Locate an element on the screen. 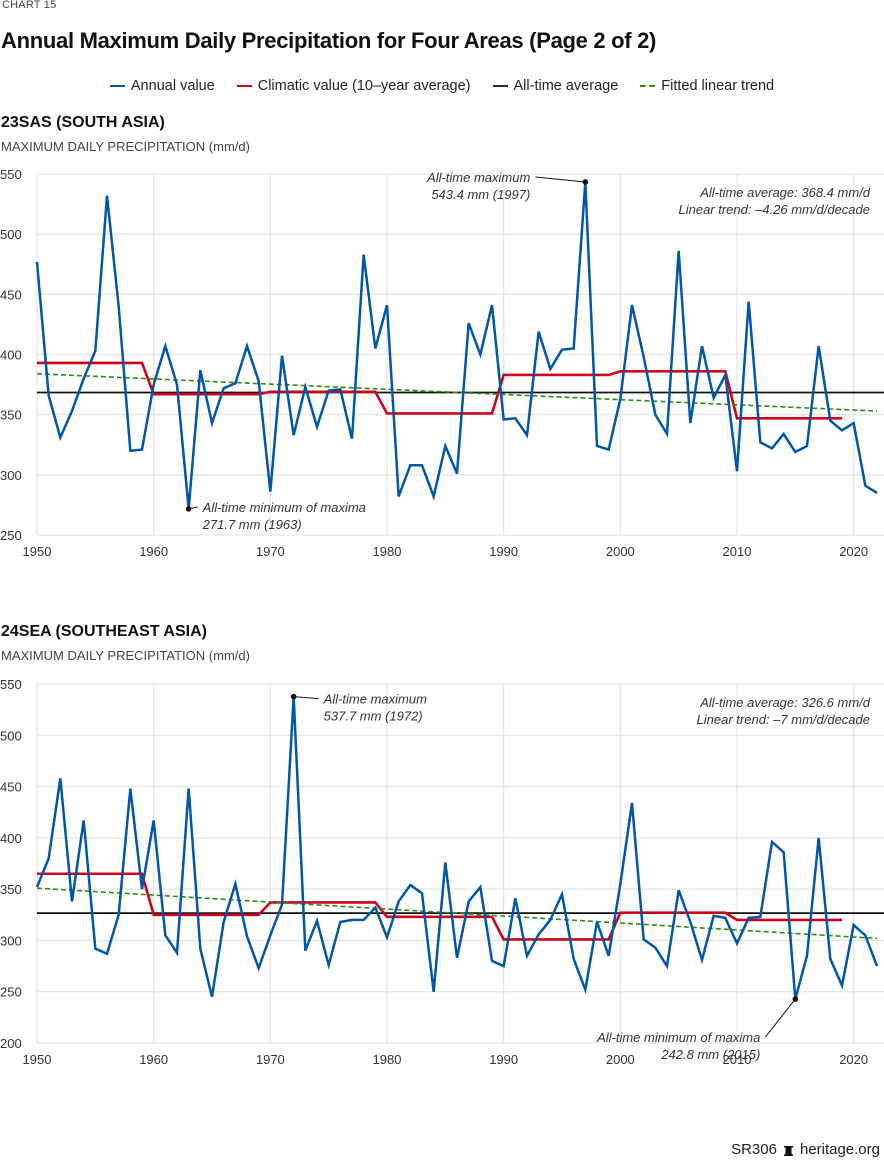 The width and height of the screenshot is (884, 1162). report-code: SR306 is located at coordinates (754, 1149).